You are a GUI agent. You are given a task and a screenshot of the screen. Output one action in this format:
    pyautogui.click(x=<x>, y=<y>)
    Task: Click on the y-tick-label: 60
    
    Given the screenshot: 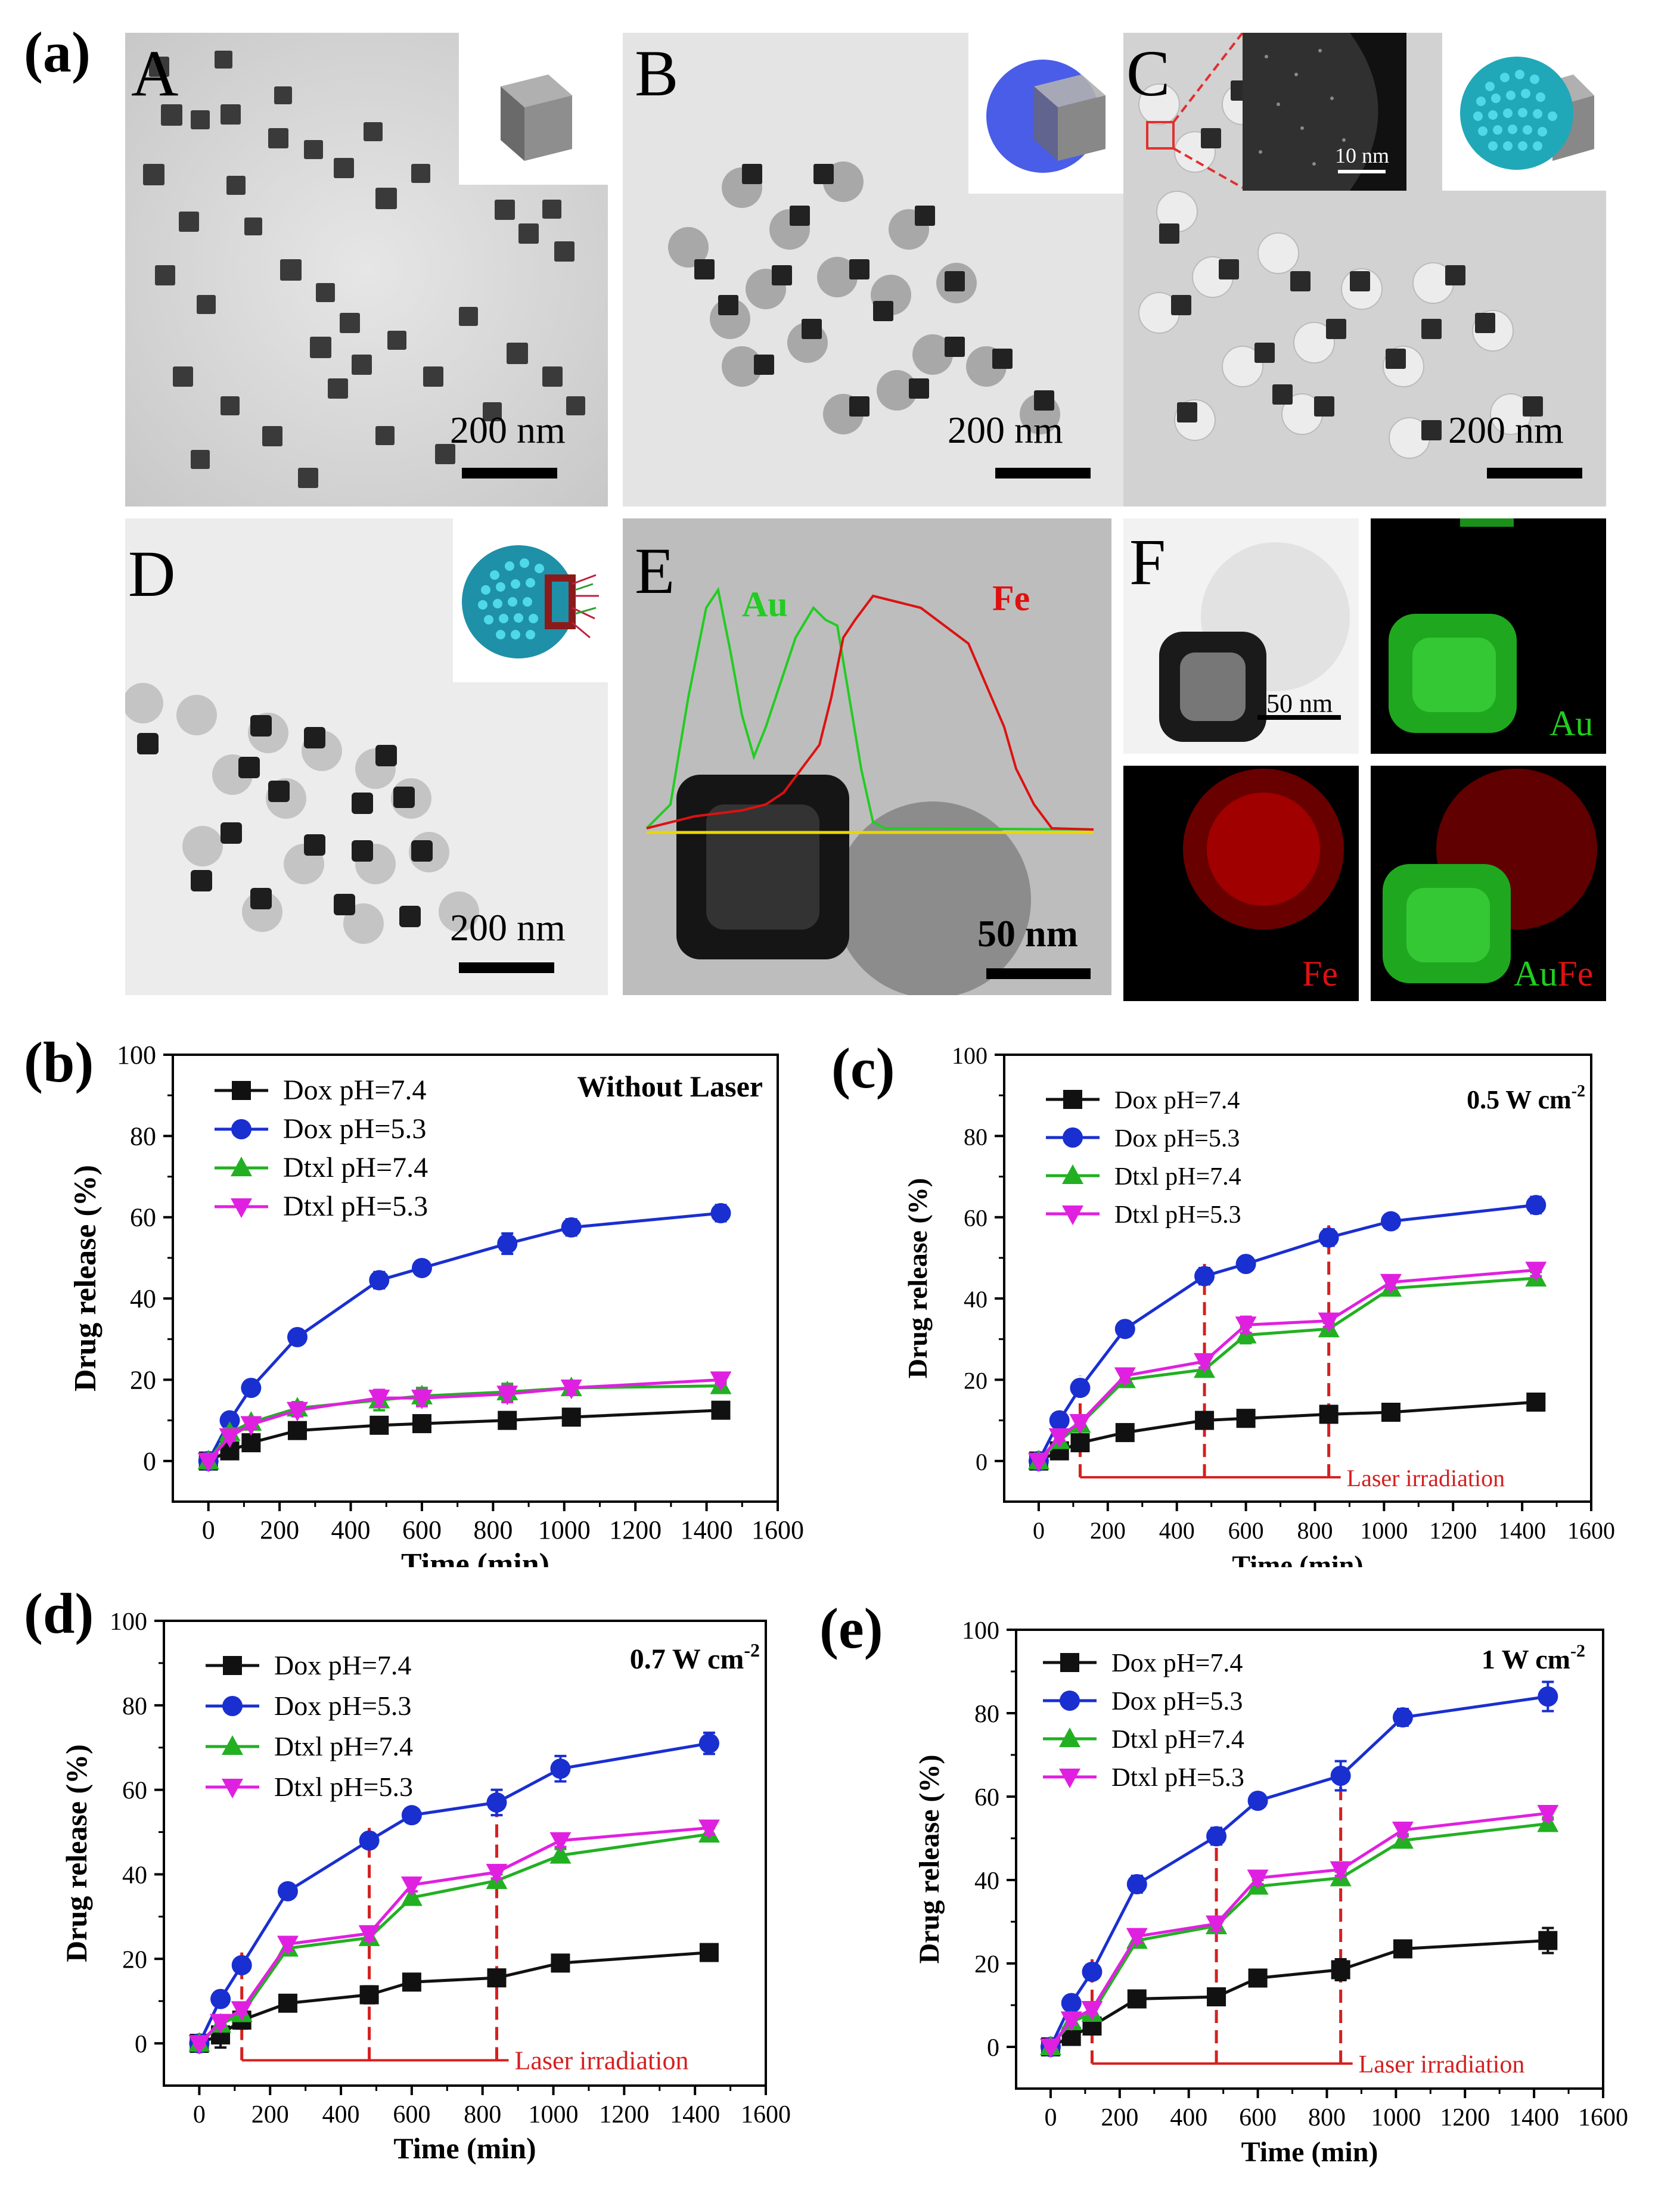 What is the action you would take?
    pyautogui.click(x=143, y=1217)
    